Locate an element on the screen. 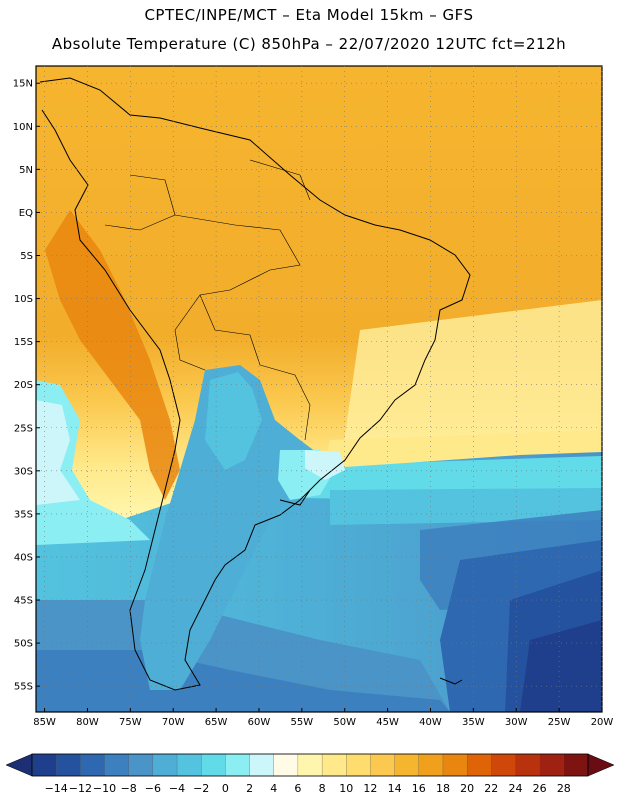 The width and height of the screenshot is (618, 800). lon-tick-label: 65W is located at coordinates (216, 722).